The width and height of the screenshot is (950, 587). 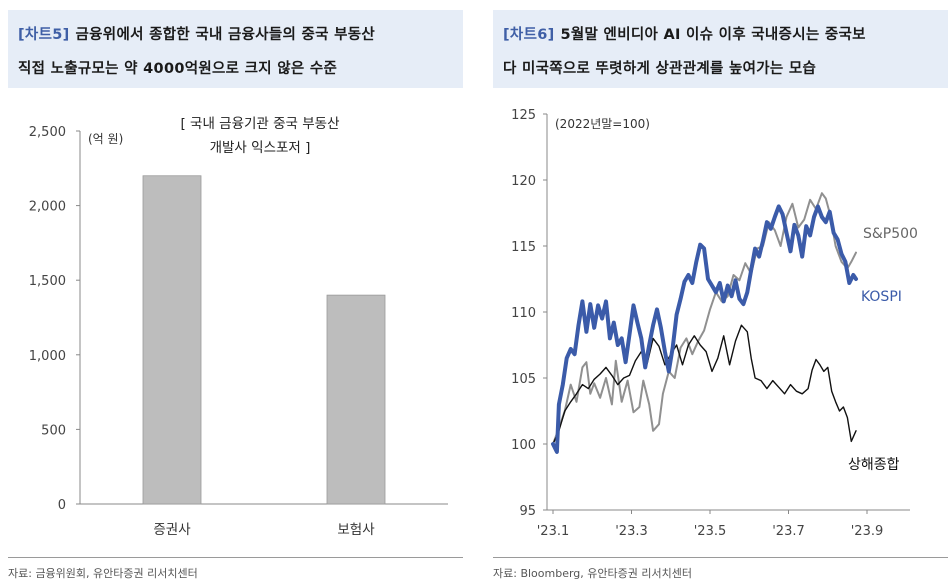 What do you see at coordinates (47, 132) in the screenshot?
I see `bar-y-tick-label: 2,500` at bounding box center [47, 132].